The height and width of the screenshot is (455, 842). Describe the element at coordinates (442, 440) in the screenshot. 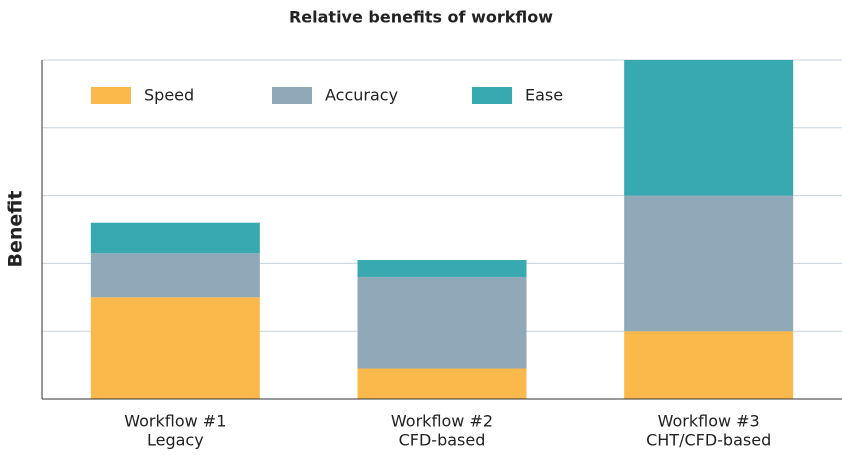

I see `x-tick-label: CFD-based` at that location.